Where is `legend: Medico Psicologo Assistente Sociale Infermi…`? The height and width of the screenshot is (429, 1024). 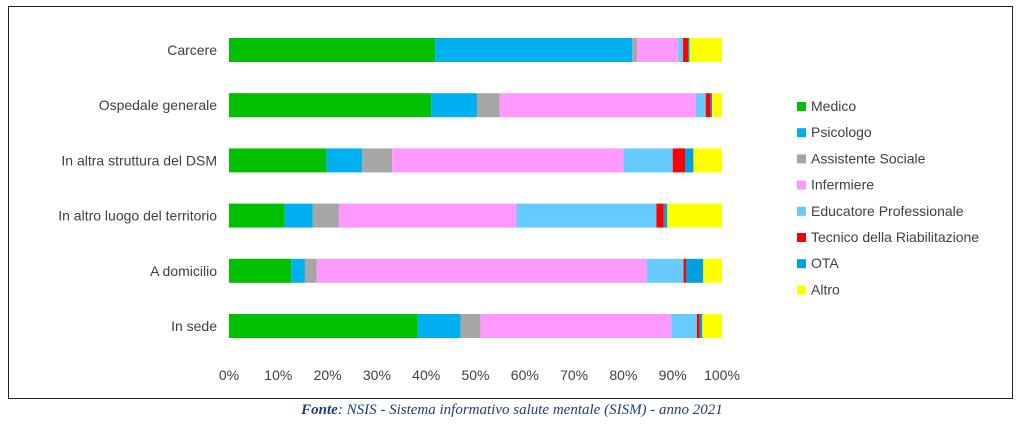
legend: Medico Psicologo Assistente Sociale Infermi… is located at coordinates (888, 197).